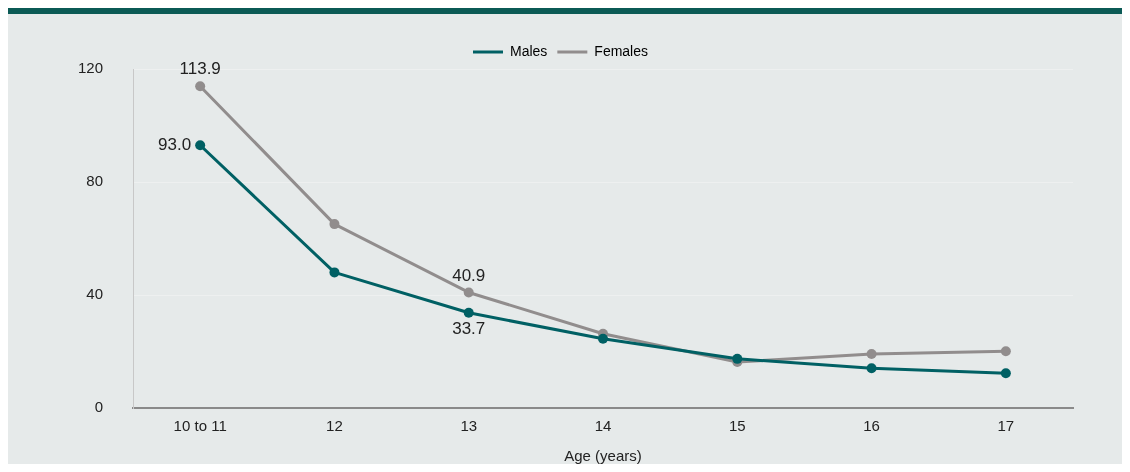 The width and height of the screenshot is (1130, 472). I want to click on legend-label: Females, so click(621, 50).